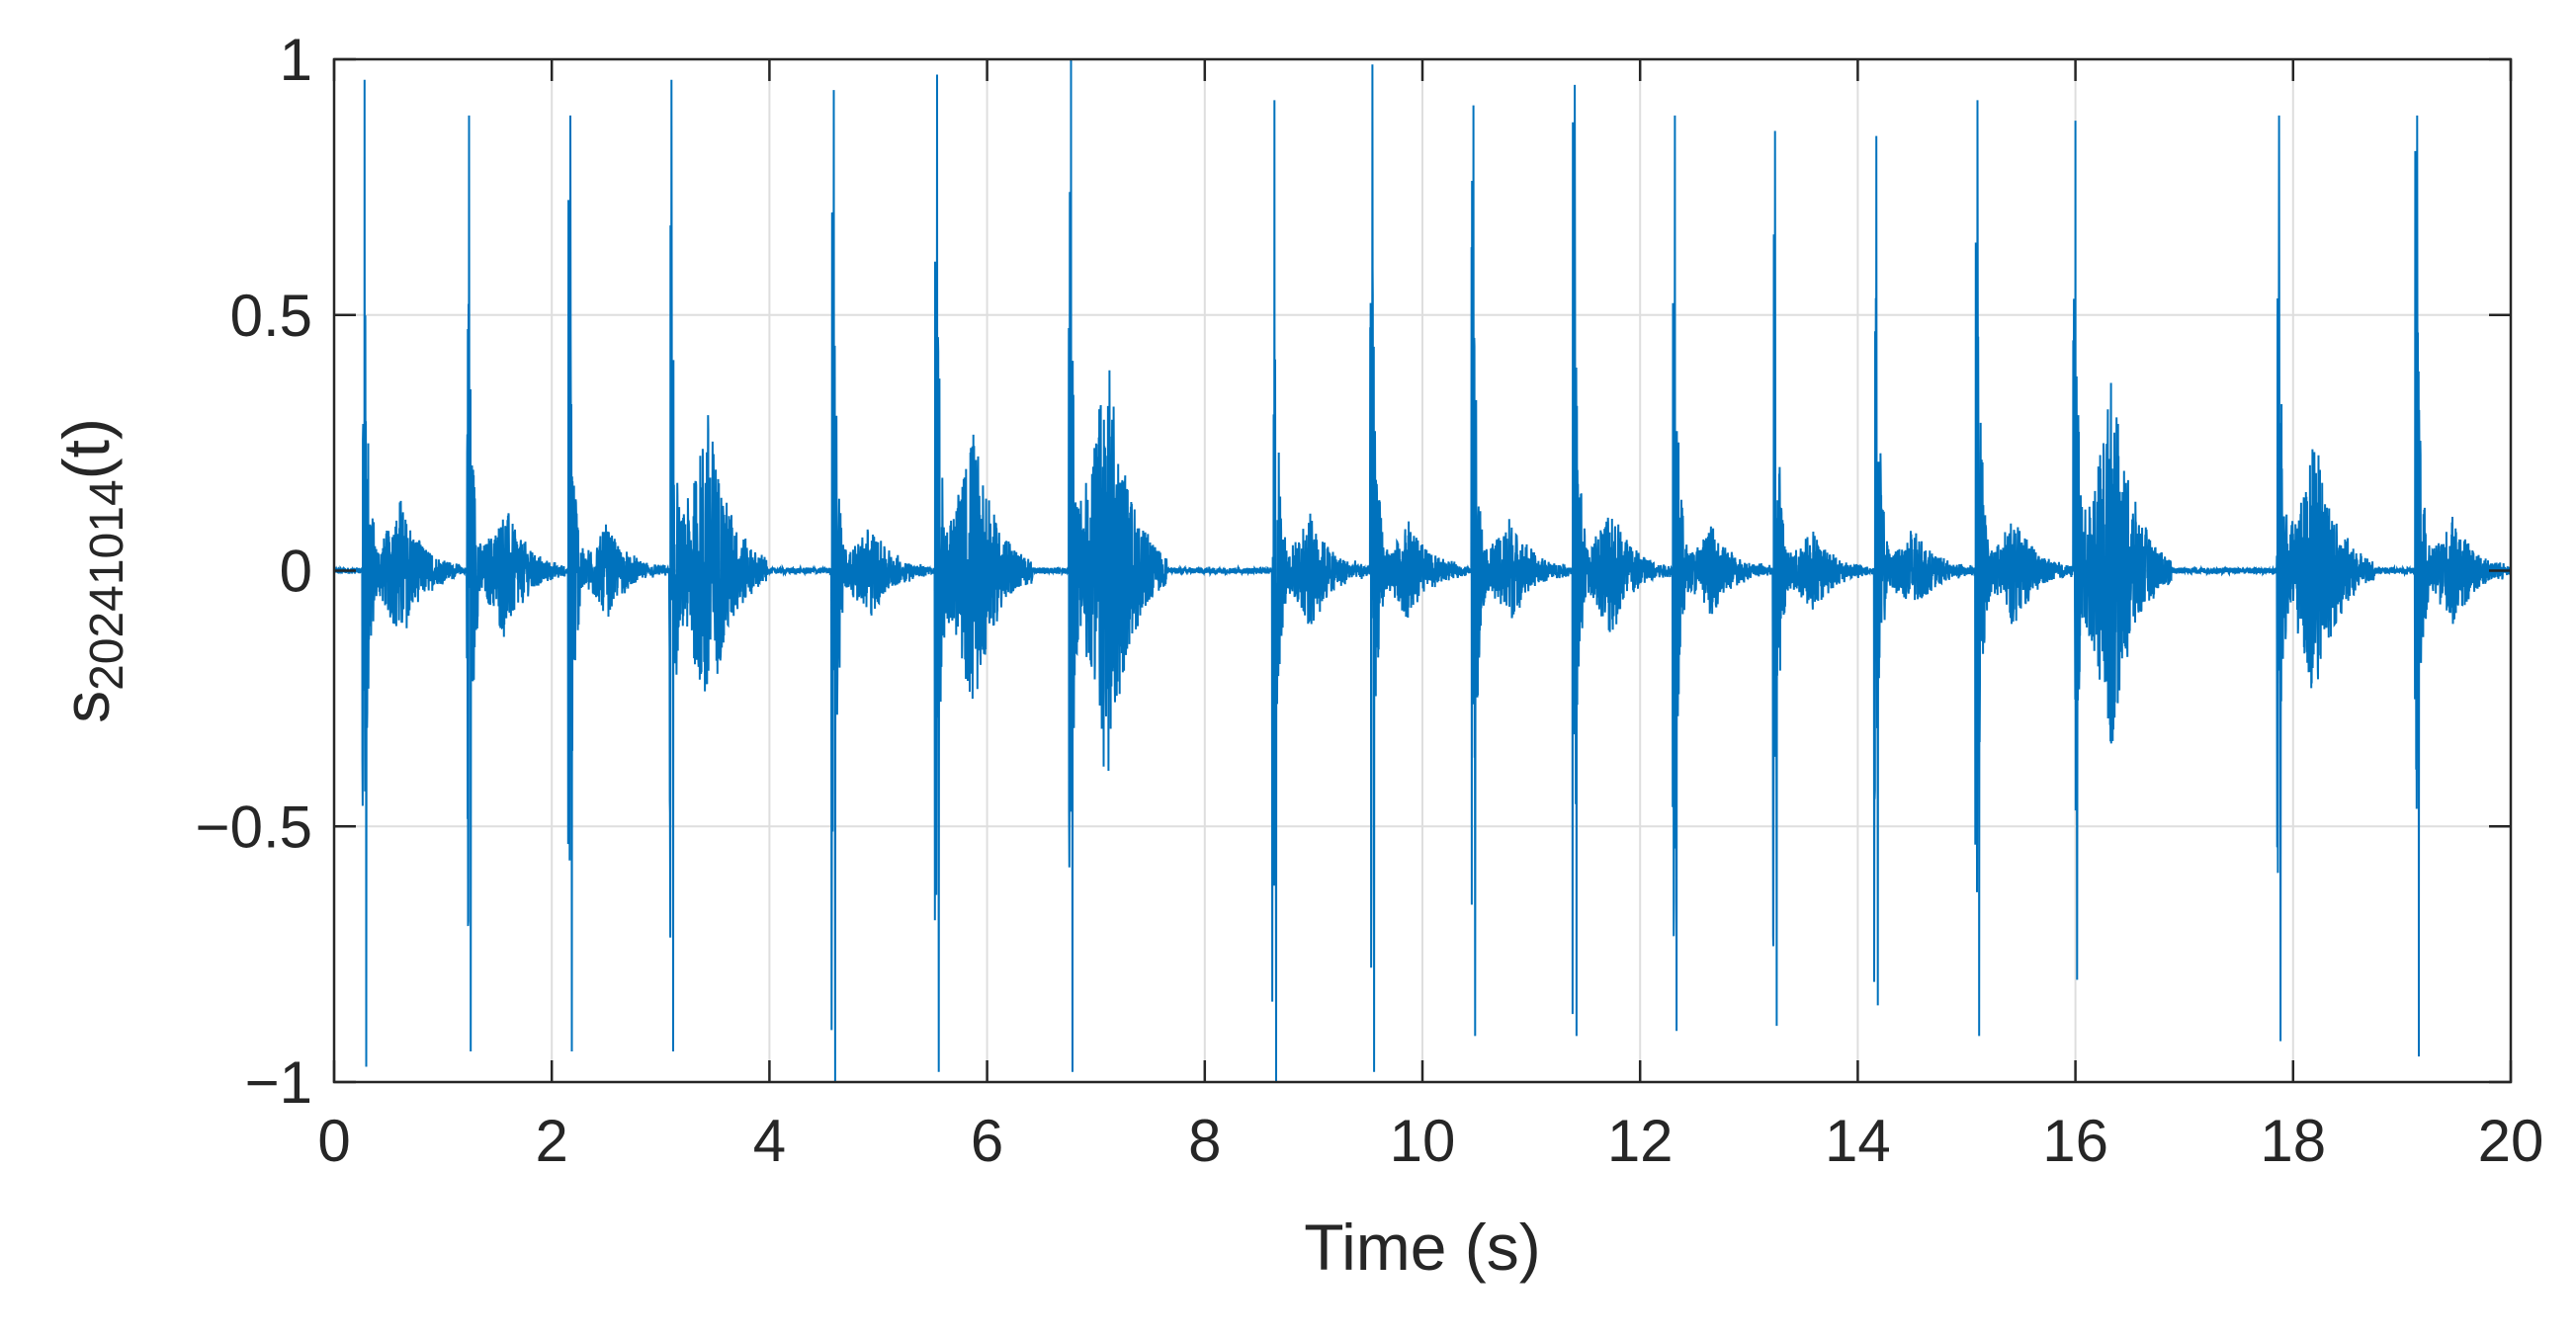 The width and height of the screenshot is (2576, 1337). Describe the element at coordinates (296, 572) in the screenshot. I see `y-tick-label: 0` at that location.